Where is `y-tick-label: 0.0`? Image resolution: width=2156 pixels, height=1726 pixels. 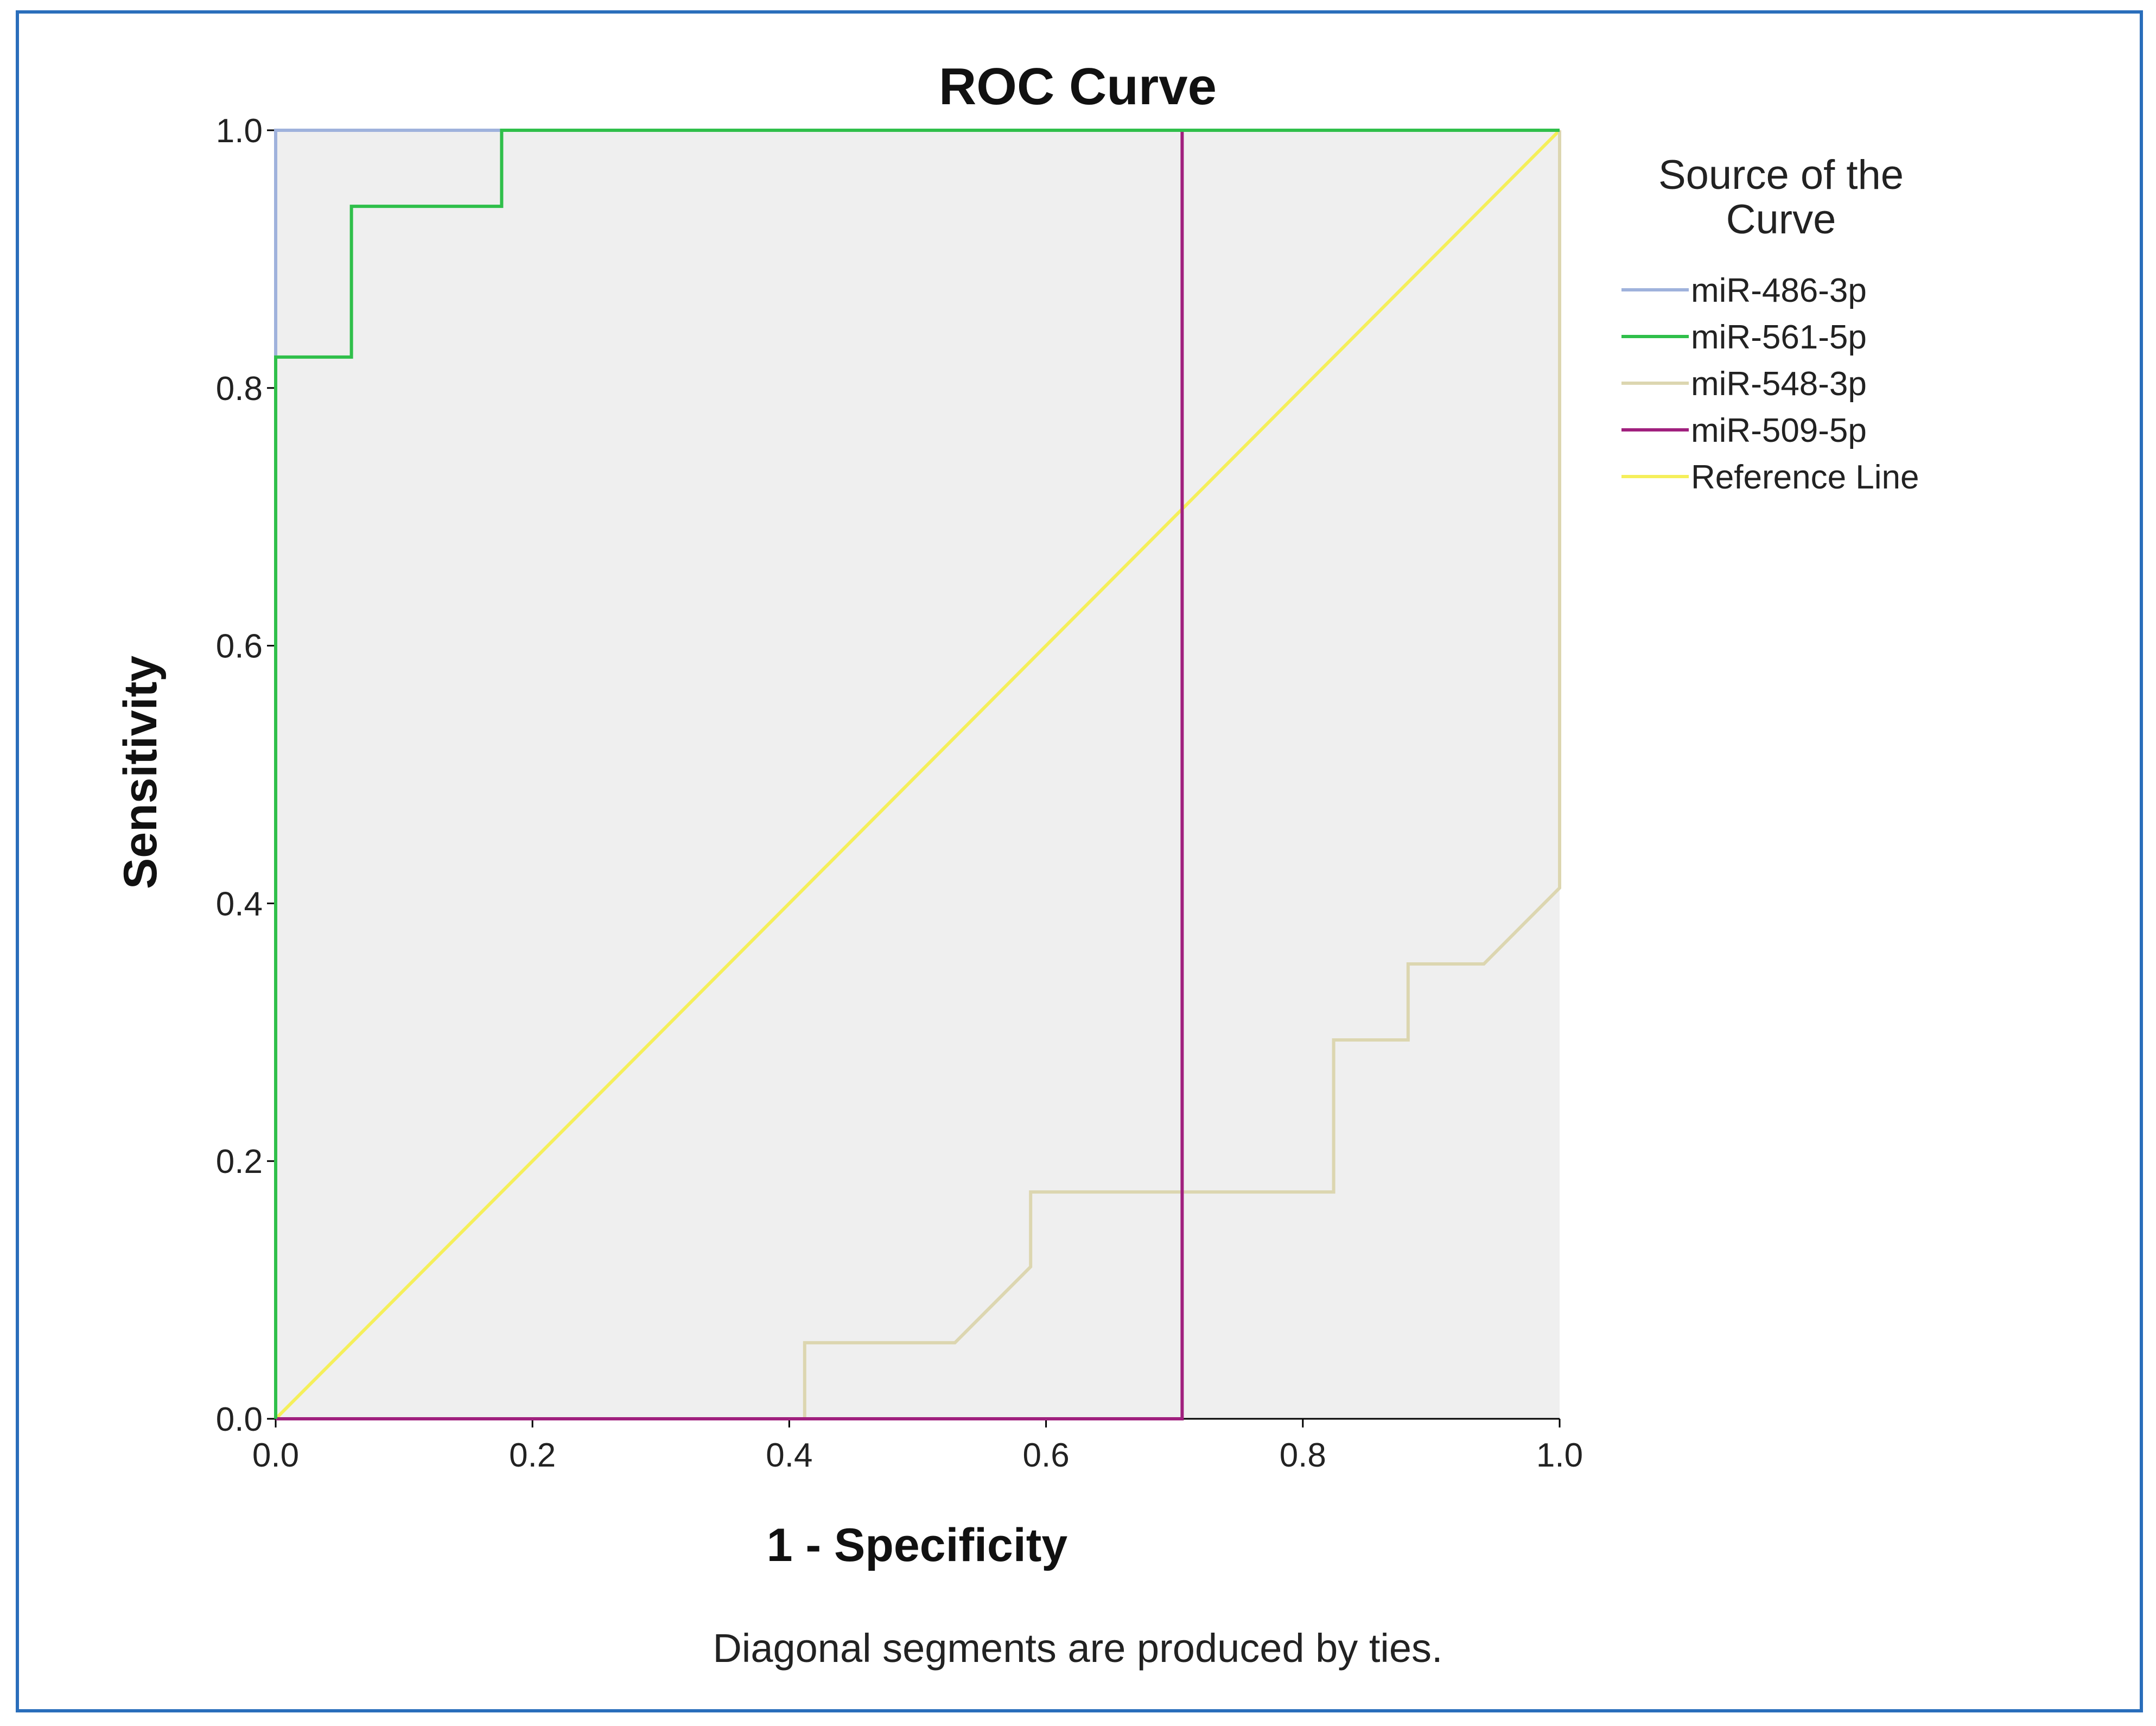 y-tick-label: 0.0 is located at coordinates (239, 1419).